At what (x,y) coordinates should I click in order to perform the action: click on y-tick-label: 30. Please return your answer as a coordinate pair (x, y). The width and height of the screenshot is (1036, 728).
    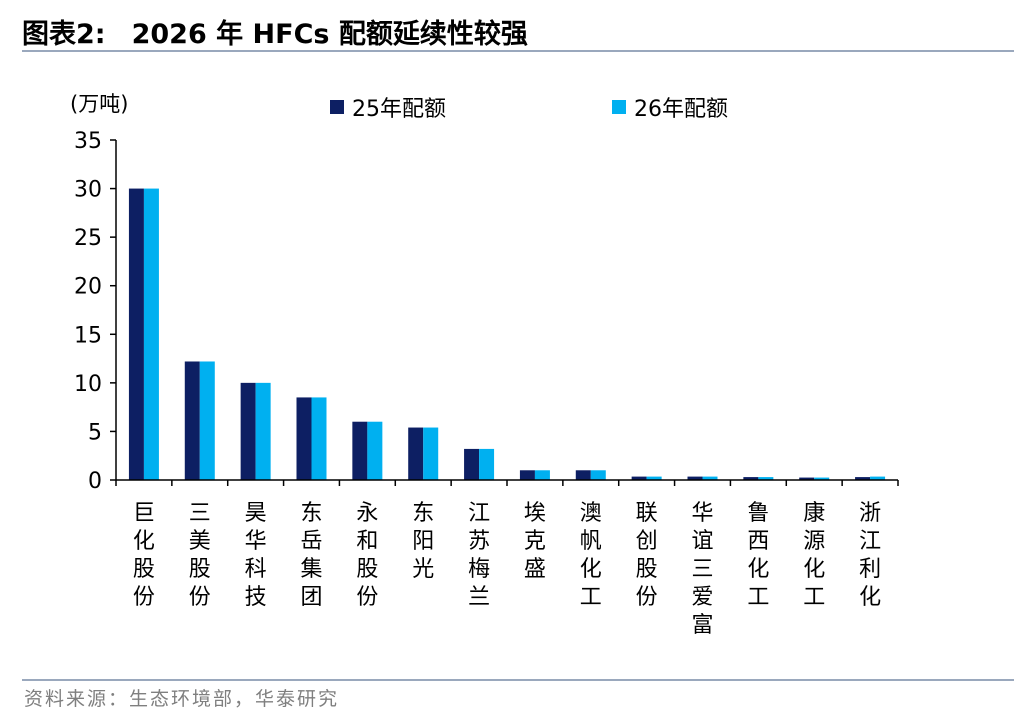
    Looking at the image, I should click on (88, 190).